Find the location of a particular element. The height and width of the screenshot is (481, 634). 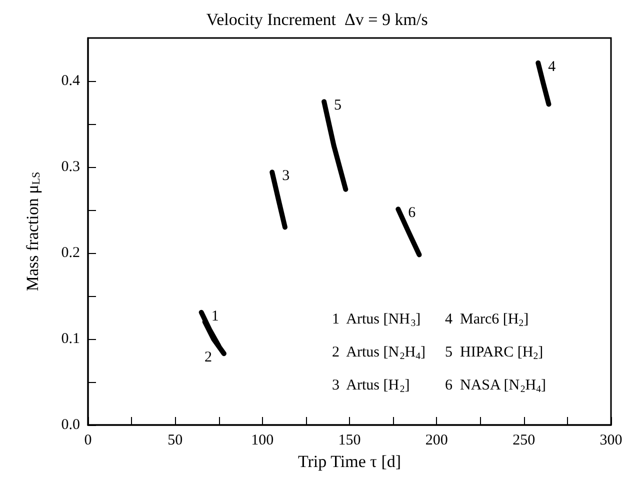

series-label: 6 is located at coordinates (412, 213).